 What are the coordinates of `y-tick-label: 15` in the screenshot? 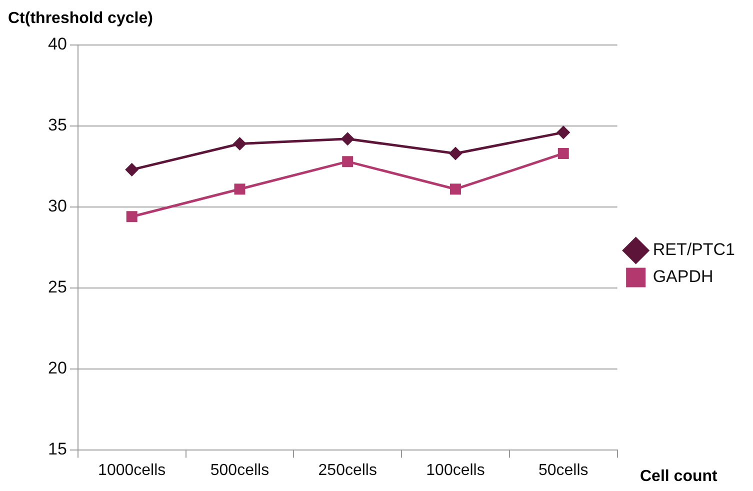 It's located at (57, 448).